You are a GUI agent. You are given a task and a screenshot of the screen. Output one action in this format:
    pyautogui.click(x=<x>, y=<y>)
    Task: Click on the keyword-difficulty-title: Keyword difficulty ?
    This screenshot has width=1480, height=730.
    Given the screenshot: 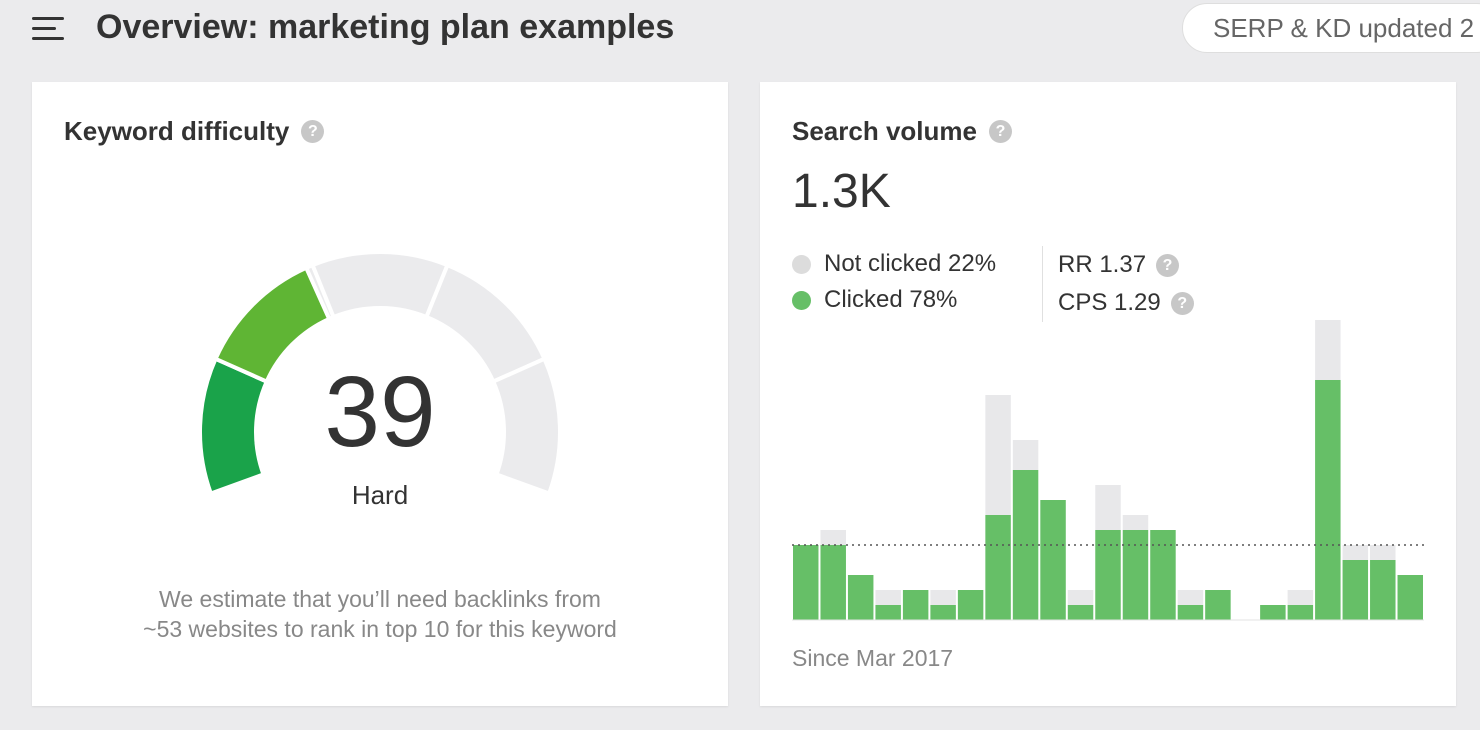 What is the action you would take?
    pyautogui.click(x=194, y=131)
    